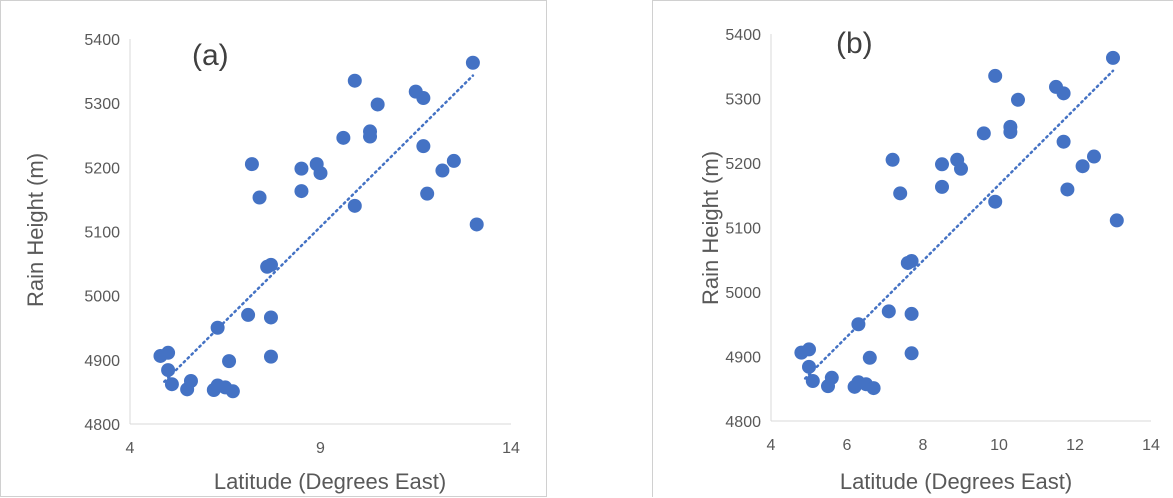 This screenshot has height=498, width=1173. Describe the element at coordinates (999, 445) in the screenshot. I see `x-tick-label: 10` at that location.